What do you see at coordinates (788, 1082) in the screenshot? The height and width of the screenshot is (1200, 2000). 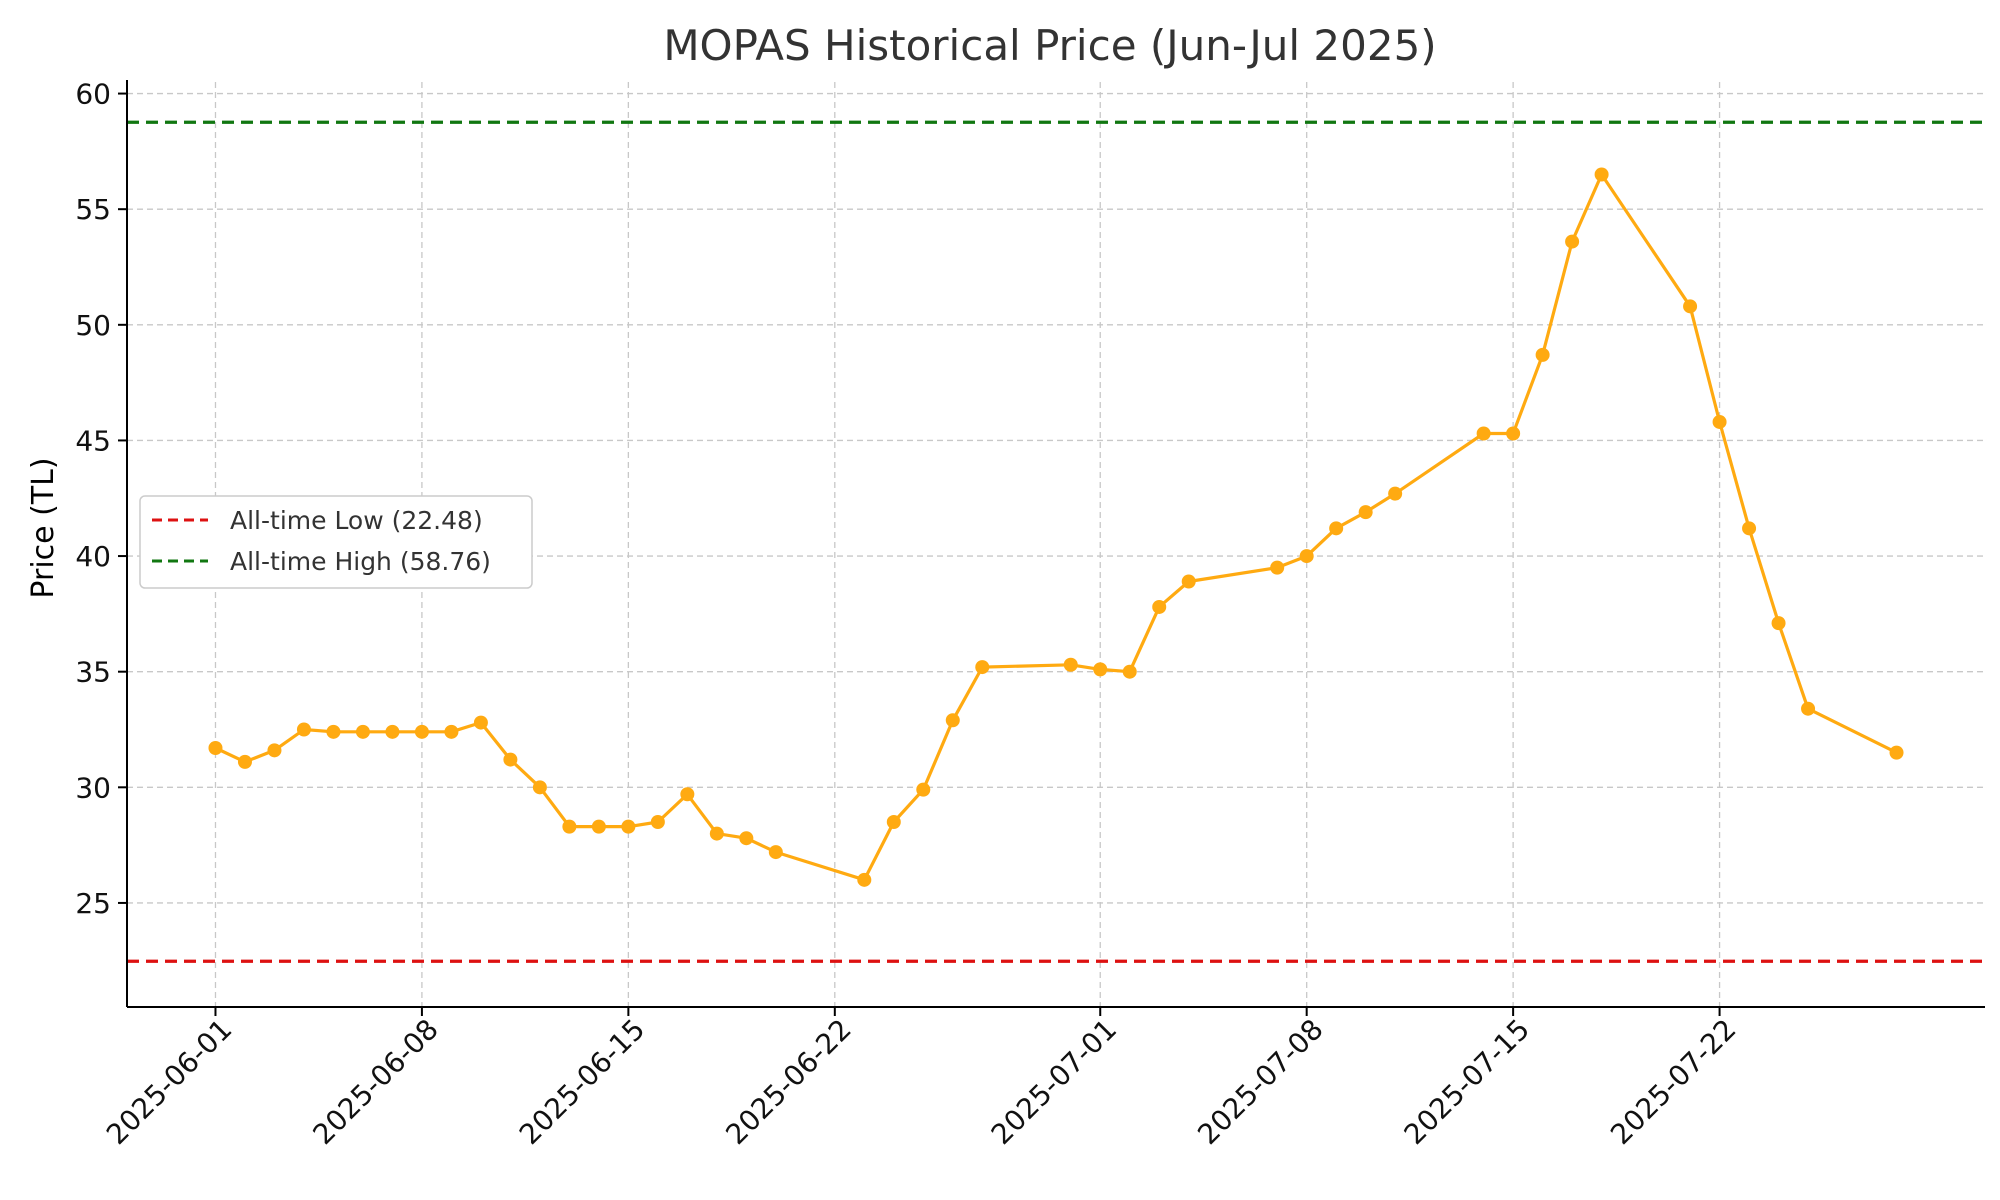 I see `x-tick-label: 2025-06-22` at bounding box center [788, 1082].